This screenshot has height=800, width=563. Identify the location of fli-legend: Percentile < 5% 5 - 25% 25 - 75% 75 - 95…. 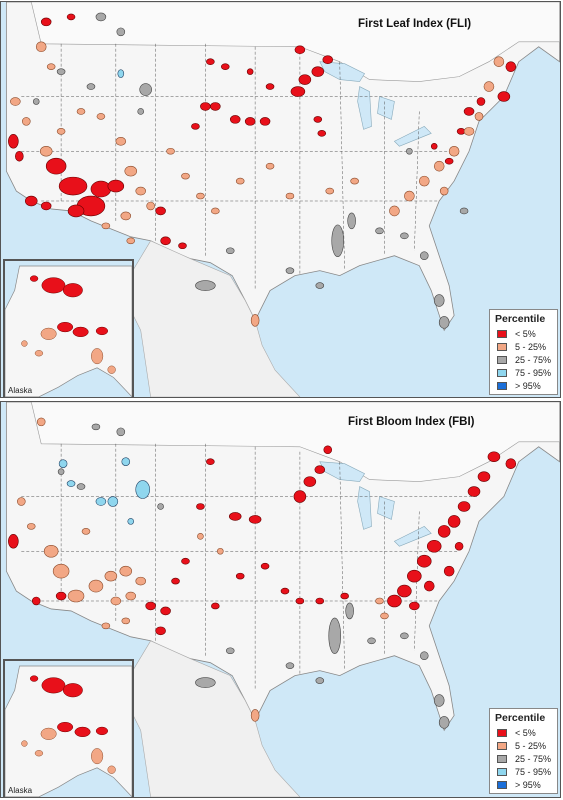
(523, 352).